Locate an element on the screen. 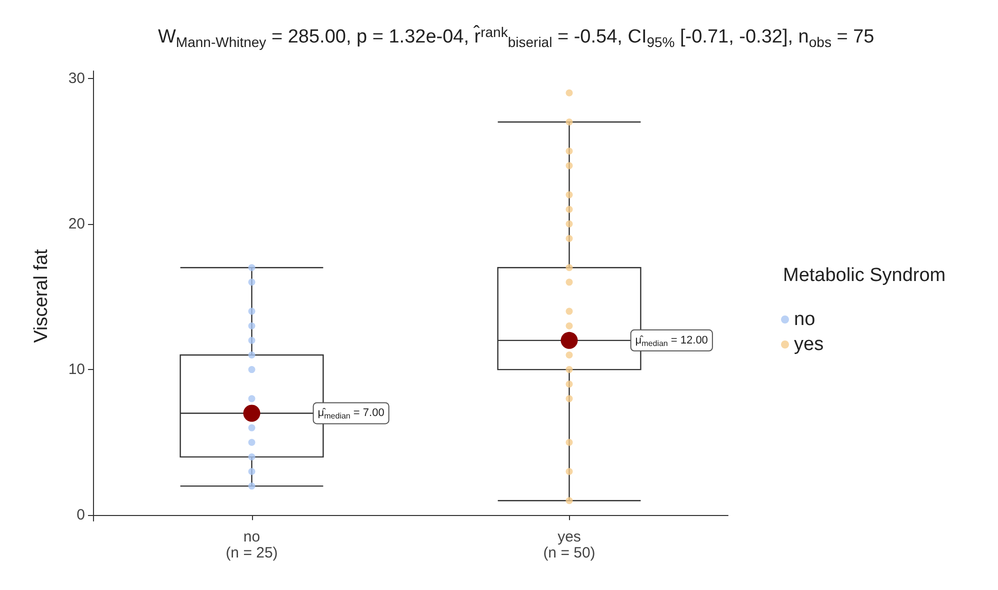  x-tick-label: no (n = 25) is located at coordinates (252, 545).